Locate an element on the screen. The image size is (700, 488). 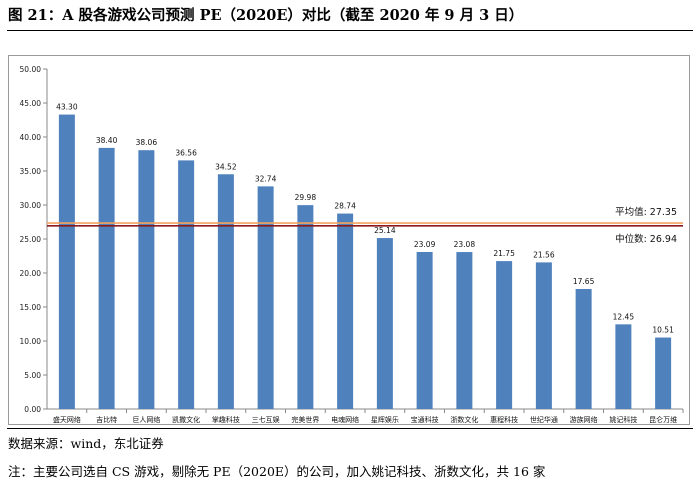
title-rule is located at coordinates (350, 30).